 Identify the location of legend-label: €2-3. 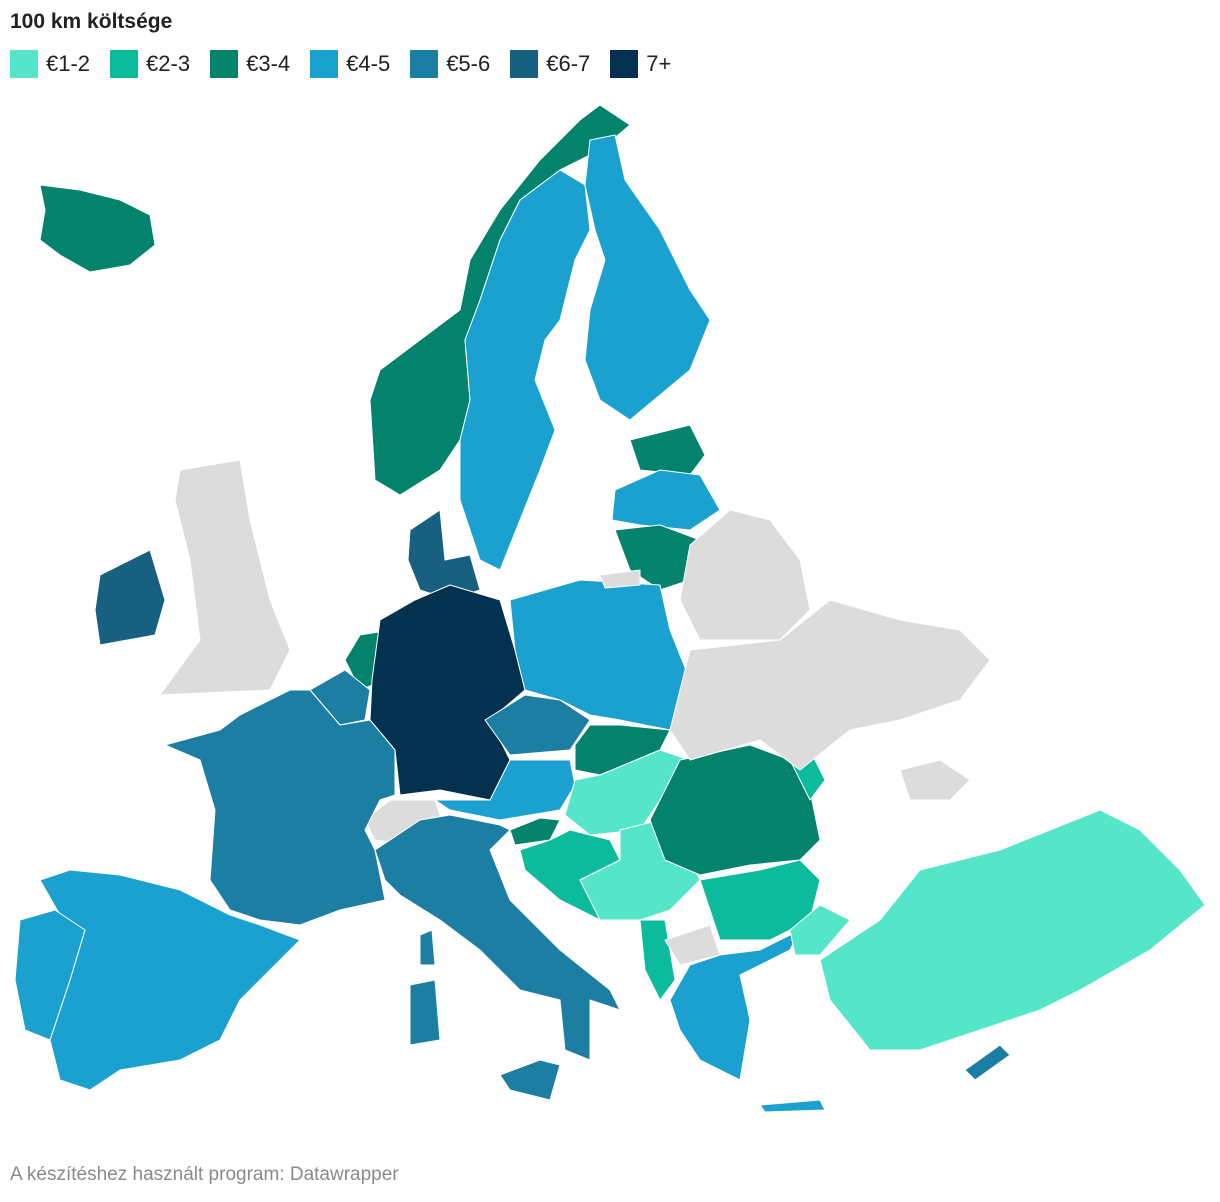
(168, 63).